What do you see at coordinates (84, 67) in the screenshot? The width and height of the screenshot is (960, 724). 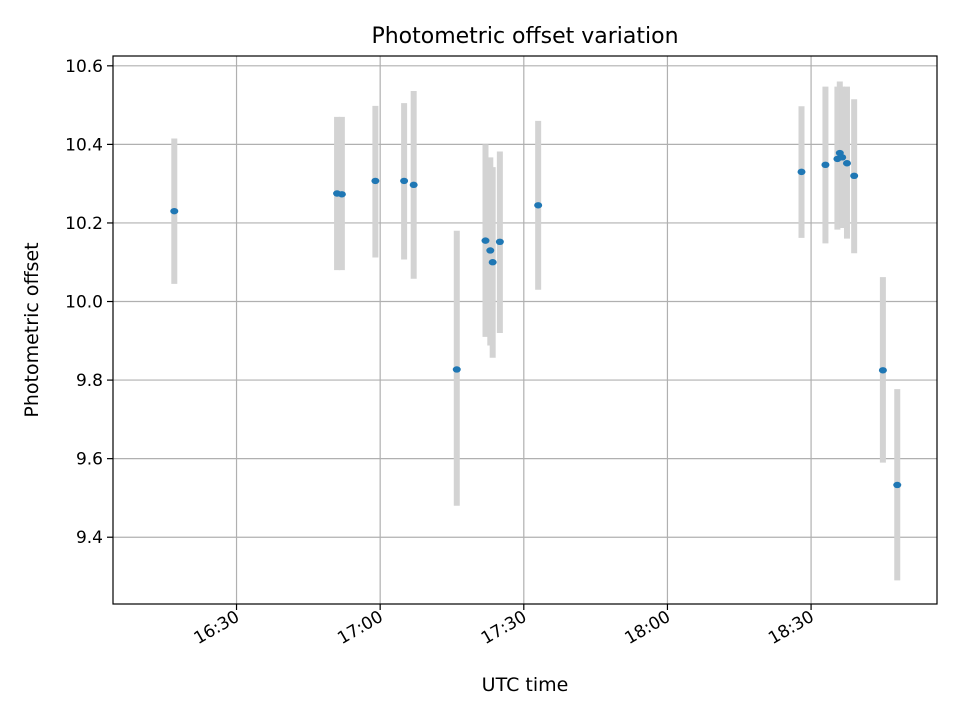 I see `y-tick-label: 10.6` at bounding box center [84, 67].